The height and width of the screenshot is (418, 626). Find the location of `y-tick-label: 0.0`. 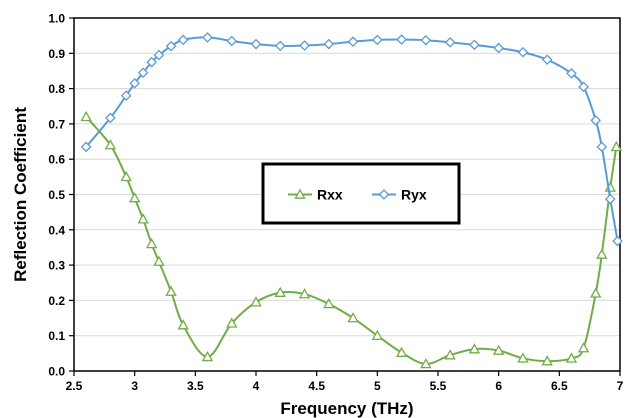

y-tick-label: 0.0 is located at coordinates (56, 372).